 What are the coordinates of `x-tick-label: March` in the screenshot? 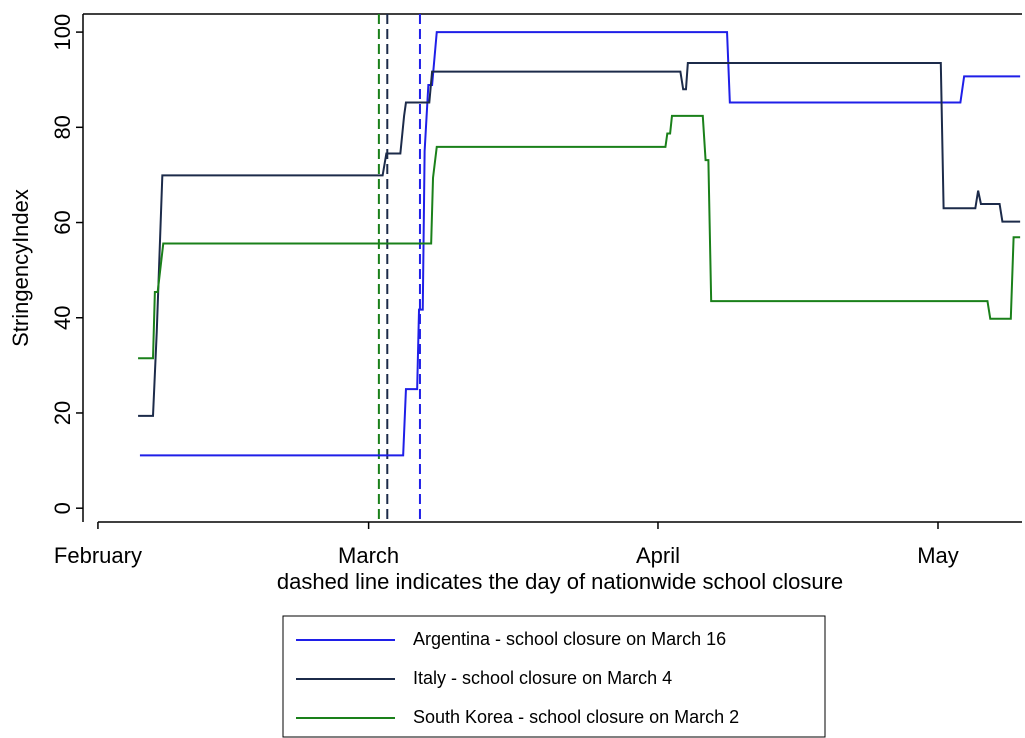 It's located at (368, 555).